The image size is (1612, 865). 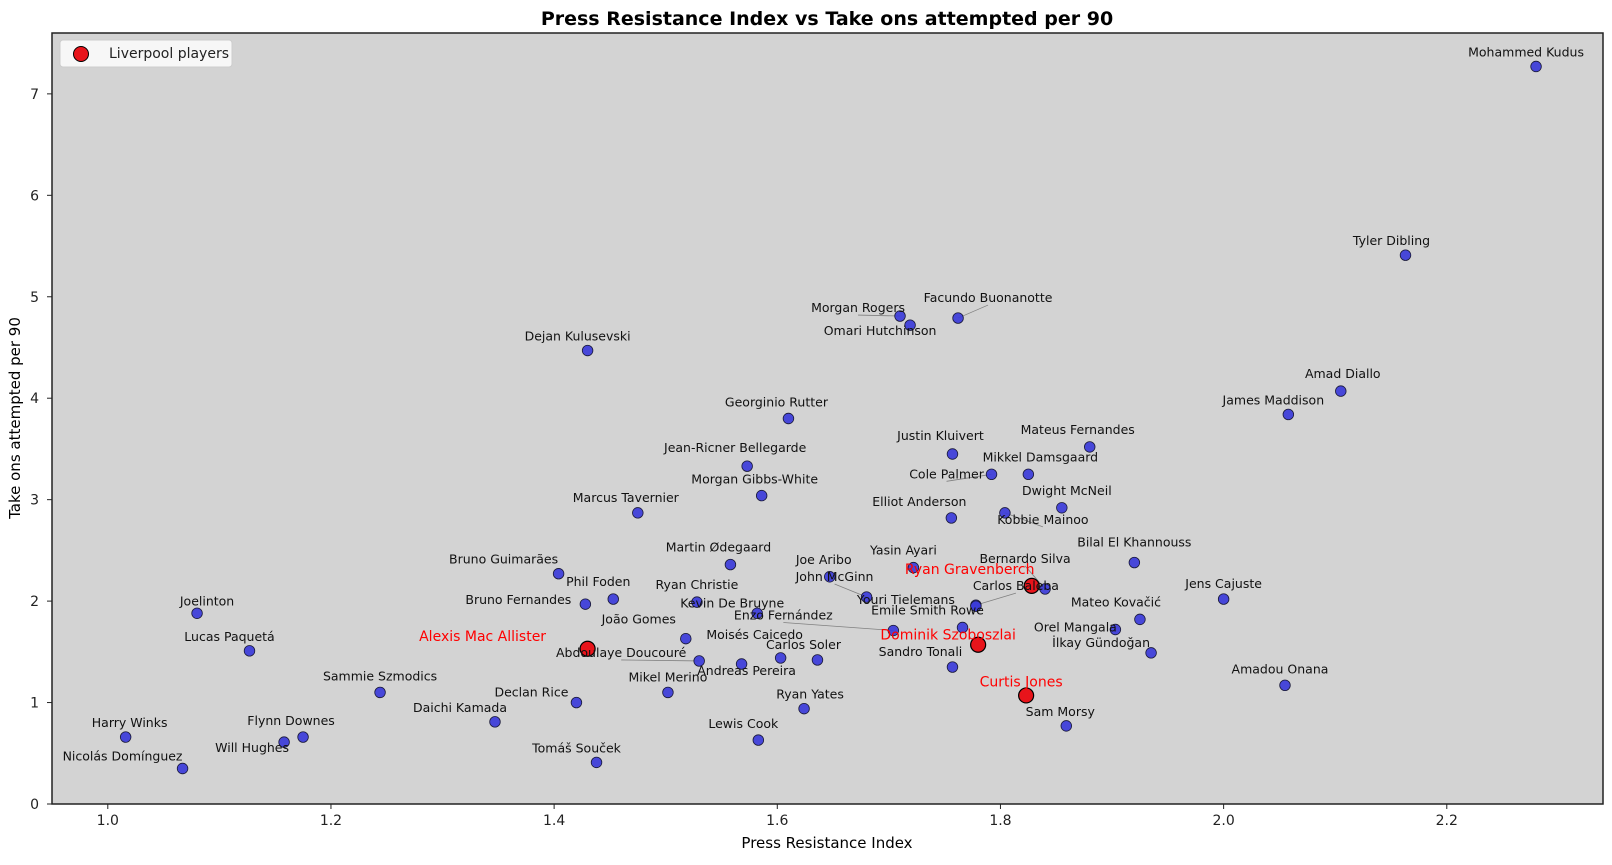 I want to click on point-dwight-mcneil, so click(x=1062, y=508).